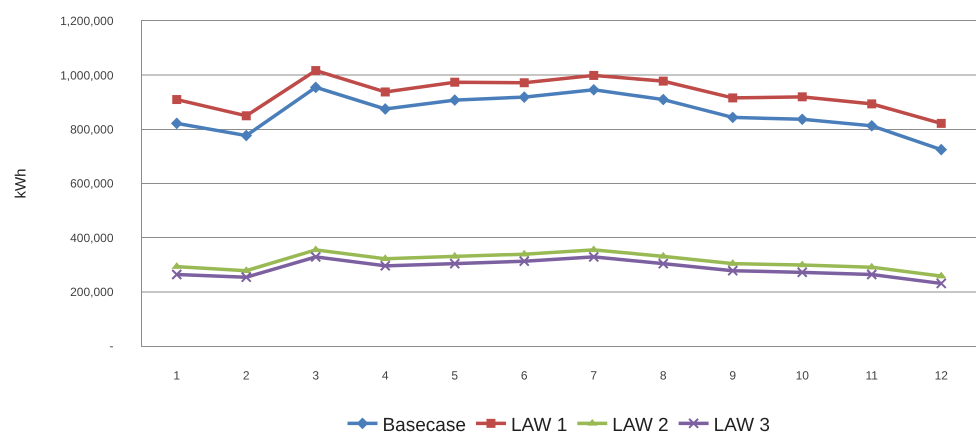 This screenshot has height=445, width=978. I want to click on y-tick-label: 1,000,000, so click(87, 75).